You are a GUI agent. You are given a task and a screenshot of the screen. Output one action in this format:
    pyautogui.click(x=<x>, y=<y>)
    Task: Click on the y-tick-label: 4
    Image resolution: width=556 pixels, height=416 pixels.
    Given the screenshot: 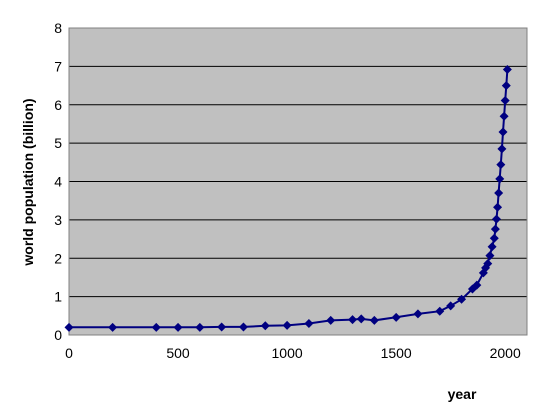 What is the action you would take?
    pyautogui.click(x=58, y=182)
    